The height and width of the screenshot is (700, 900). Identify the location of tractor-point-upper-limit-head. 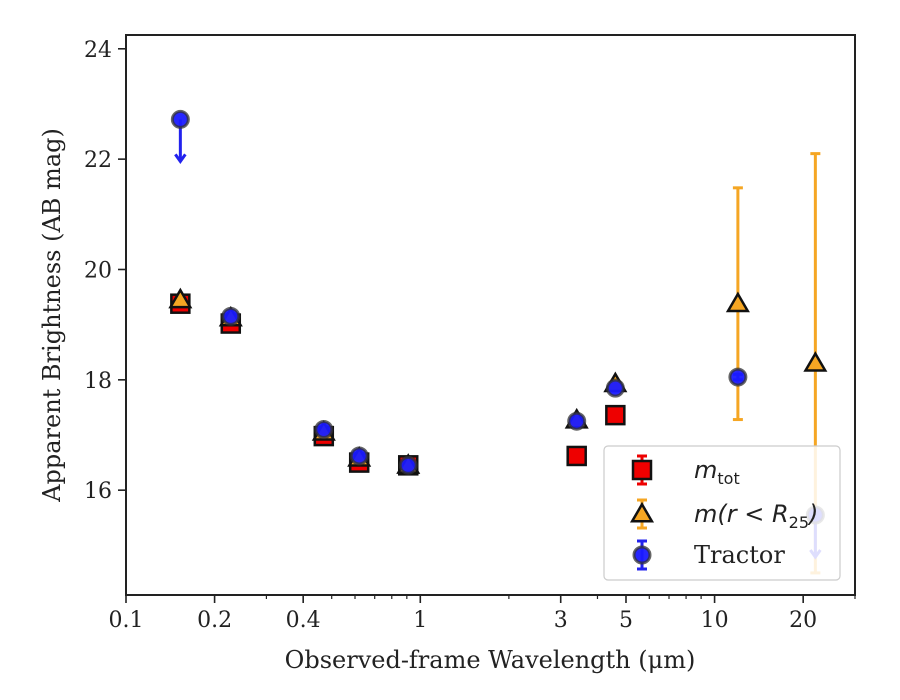
(180, 158).